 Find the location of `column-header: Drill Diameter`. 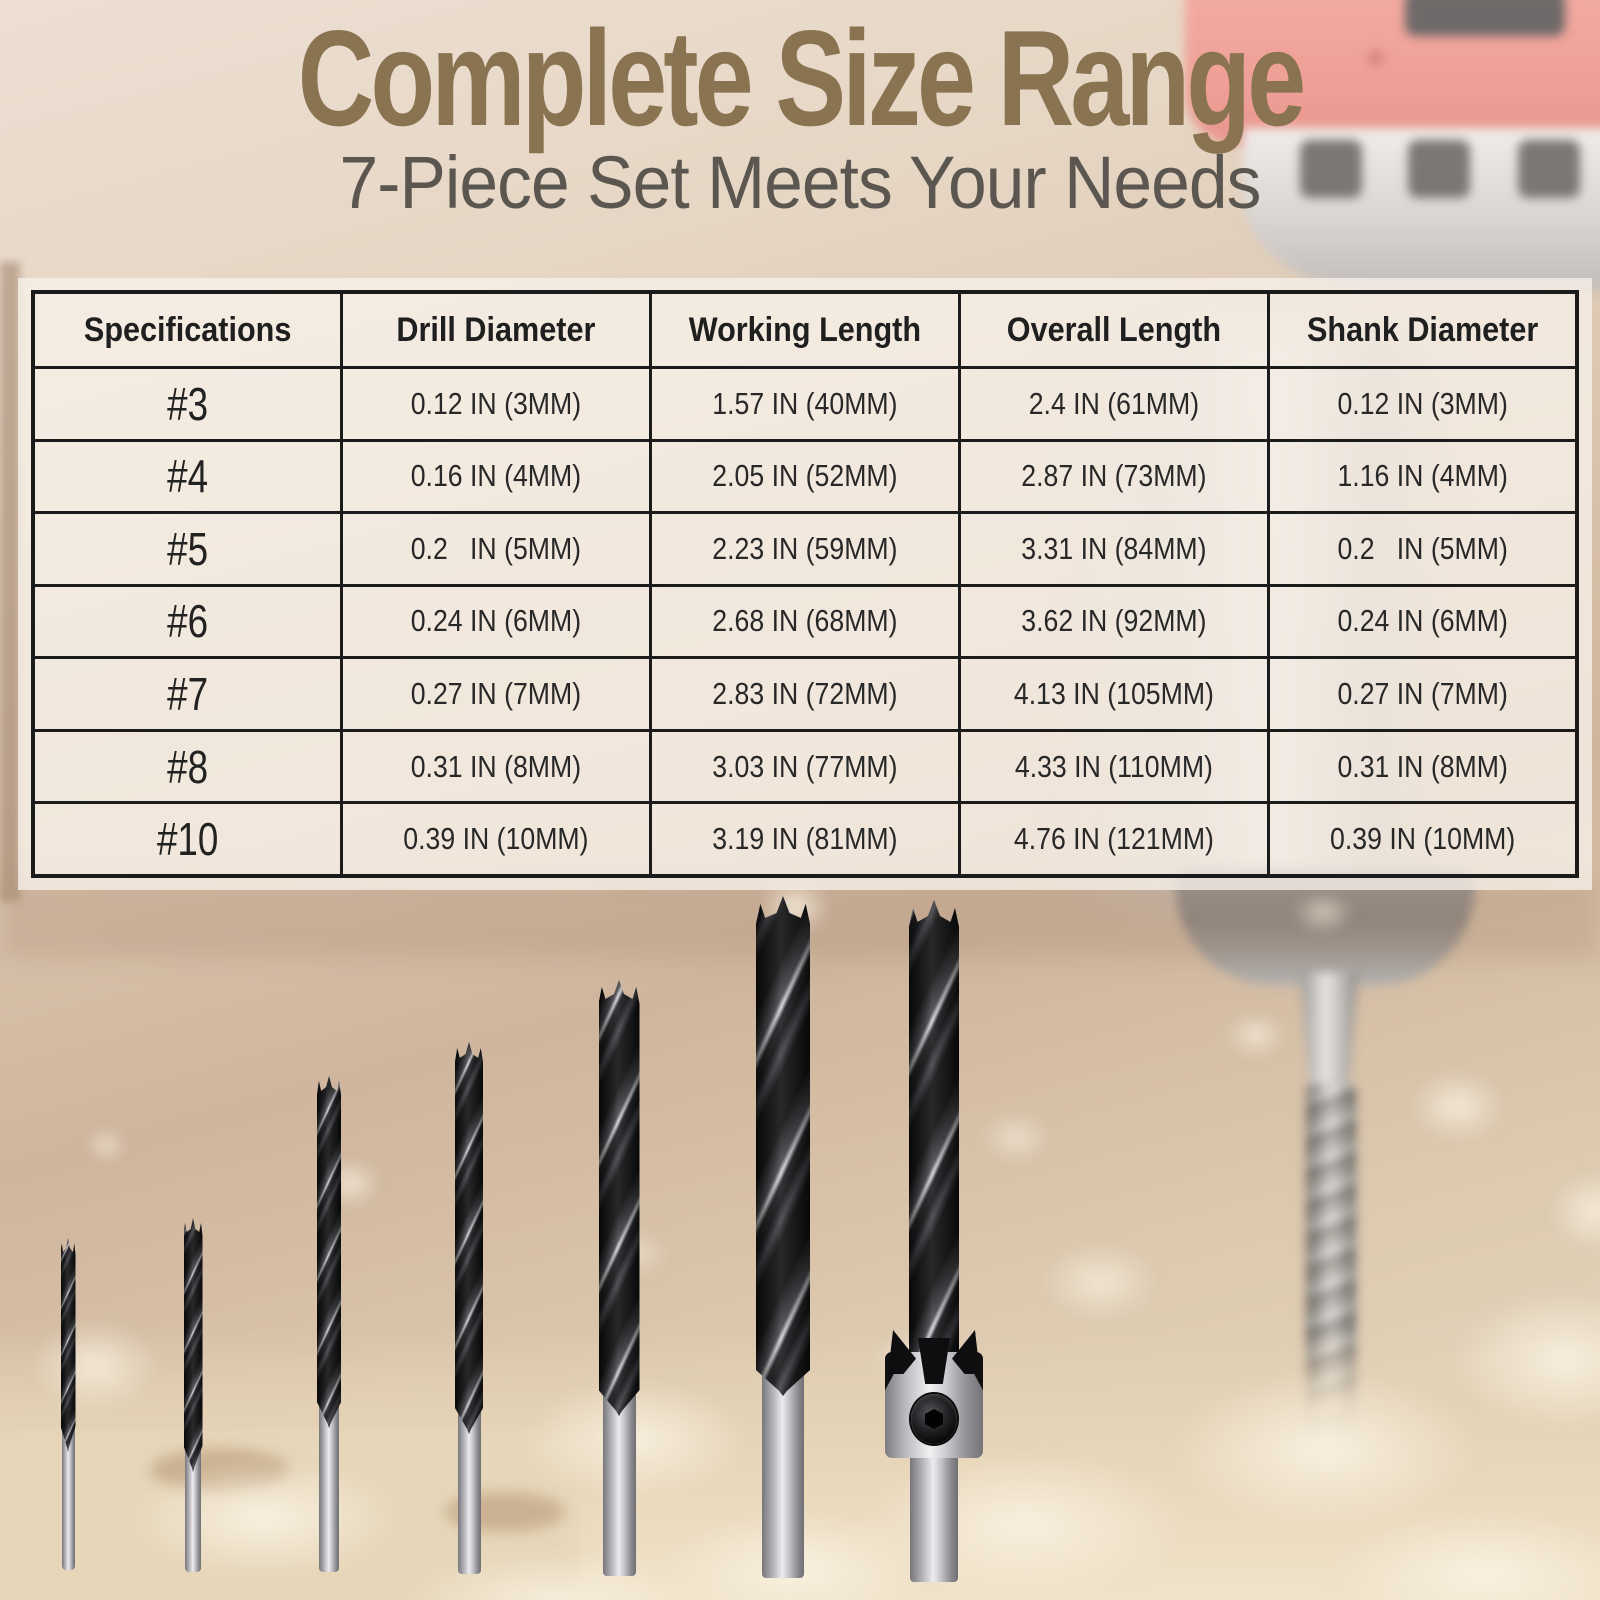

column-header: Drill Diameter is located at coordinates (496, 329).